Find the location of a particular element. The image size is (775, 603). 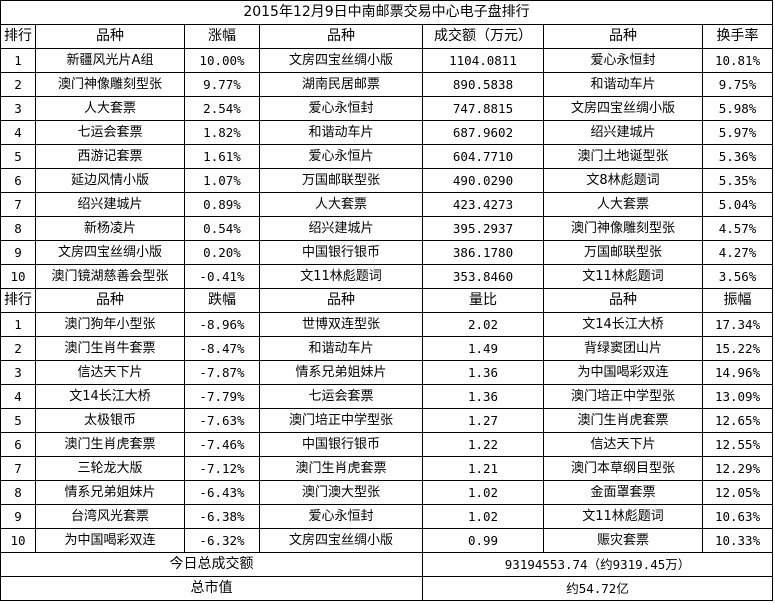

gainers-table-row: 9 文房四宝丝绸小版 0.20% 中国银行银币 386.1780 万国邮联型张 4.27% is located at coordinates (387, 252).